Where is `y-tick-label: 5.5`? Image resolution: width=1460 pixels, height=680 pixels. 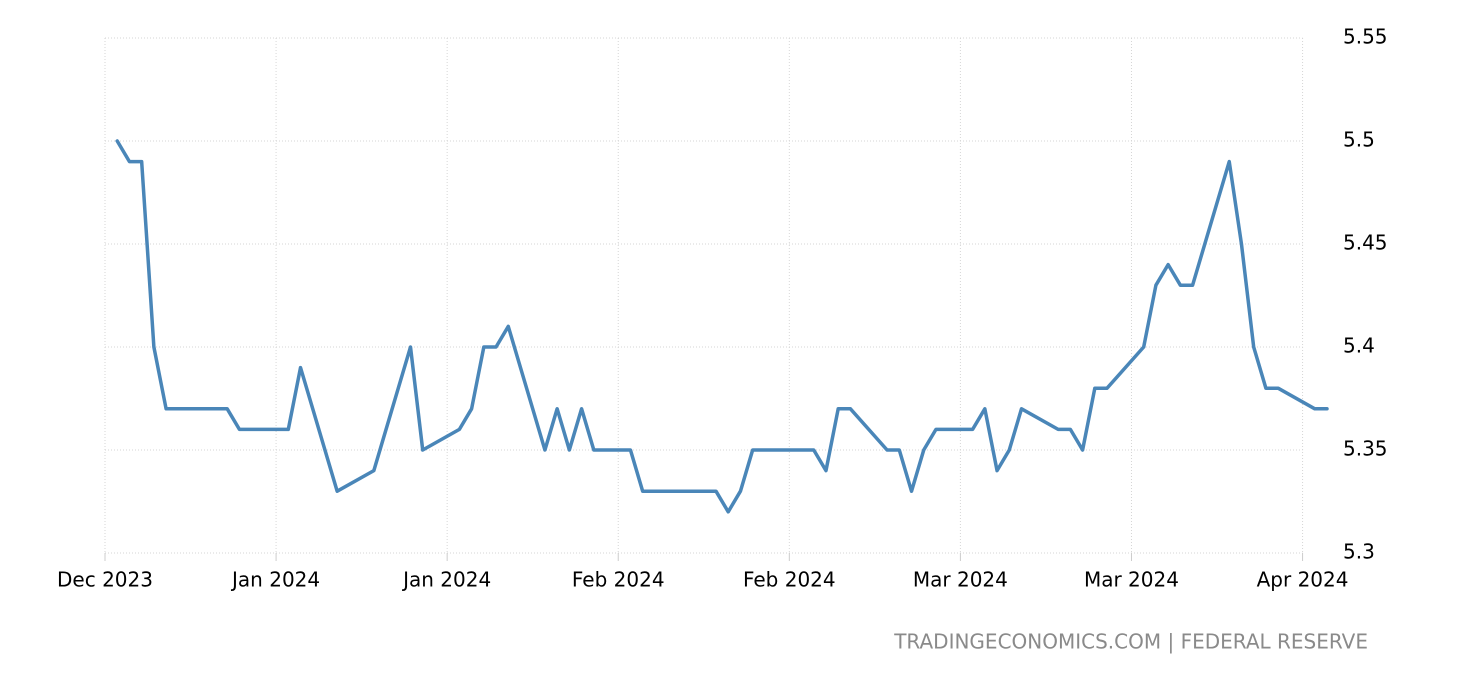 y-tick-label: 5.5 is located at coordinates (1359, 140).